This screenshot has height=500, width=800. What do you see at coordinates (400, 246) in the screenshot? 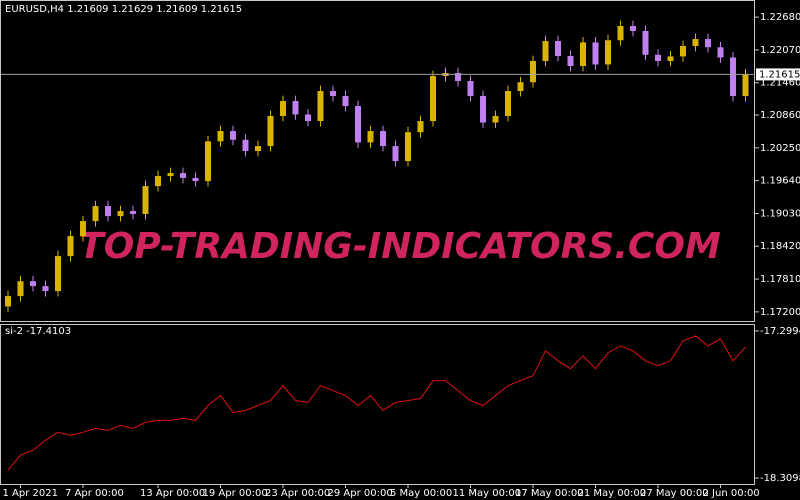
I see `watermark: TOP-TRADING-INDICATORS.COM` at bounding box center [400, 246].